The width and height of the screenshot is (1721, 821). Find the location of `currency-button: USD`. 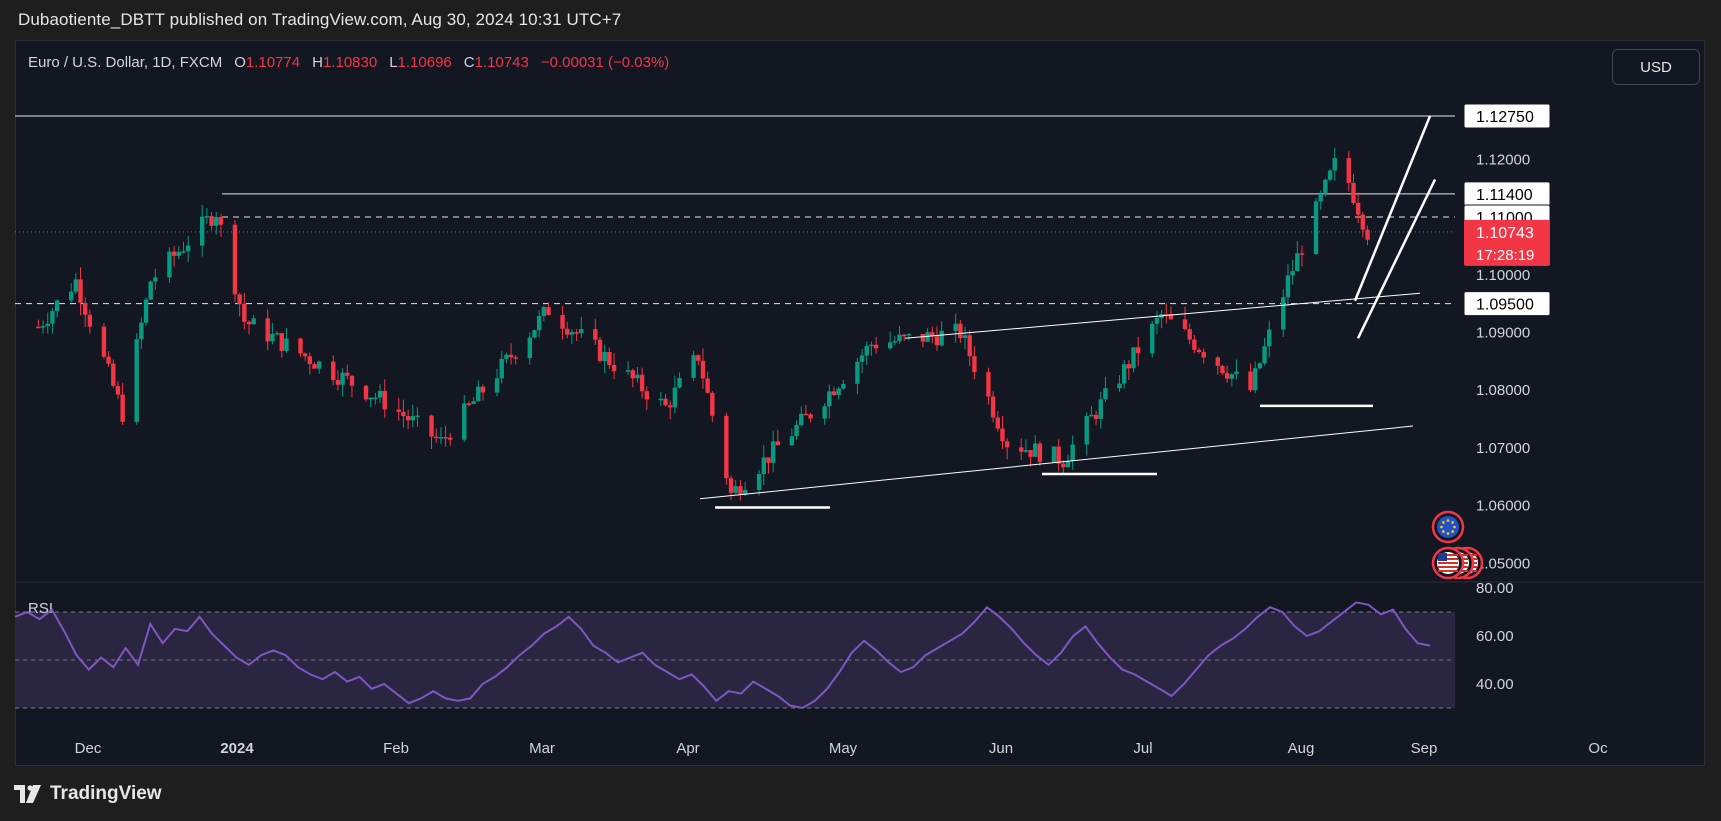

currency-button: USD is located at coordinates (1656, 67).